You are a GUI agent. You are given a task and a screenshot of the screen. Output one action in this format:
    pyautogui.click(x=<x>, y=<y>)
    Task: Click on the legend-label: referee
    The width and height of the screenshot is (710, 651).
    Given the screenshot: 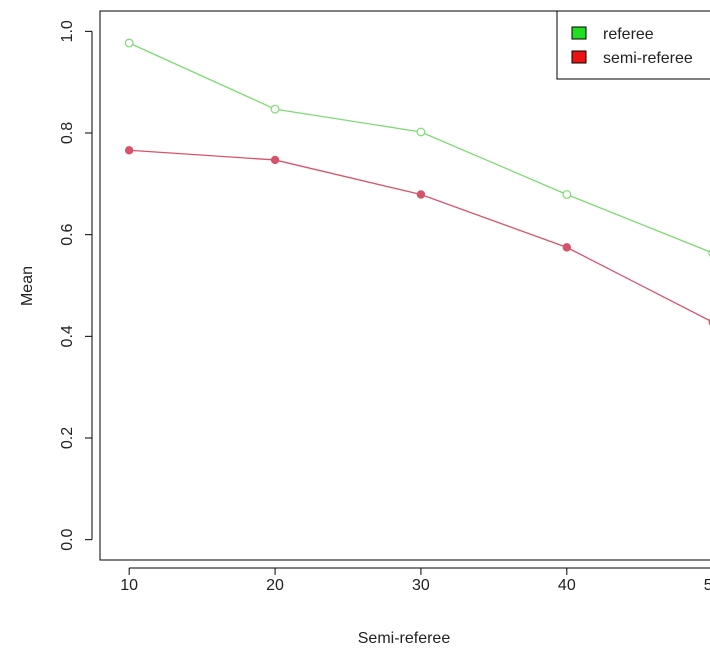 What is the action you would take?
    pyautogui.click(x=628, y=34)
    